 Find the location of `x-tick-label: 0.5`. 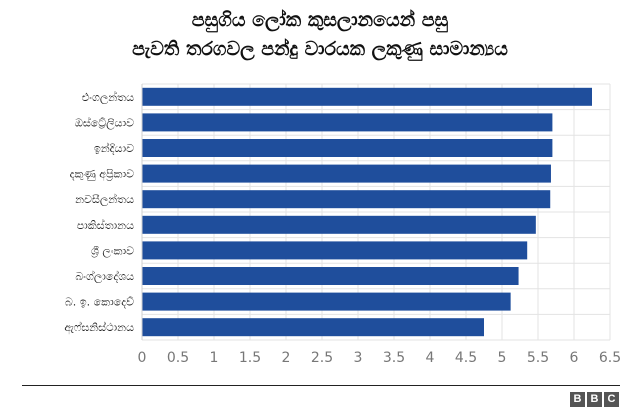

x-tick-label: 0.5 is located at coordinates (178, 358).